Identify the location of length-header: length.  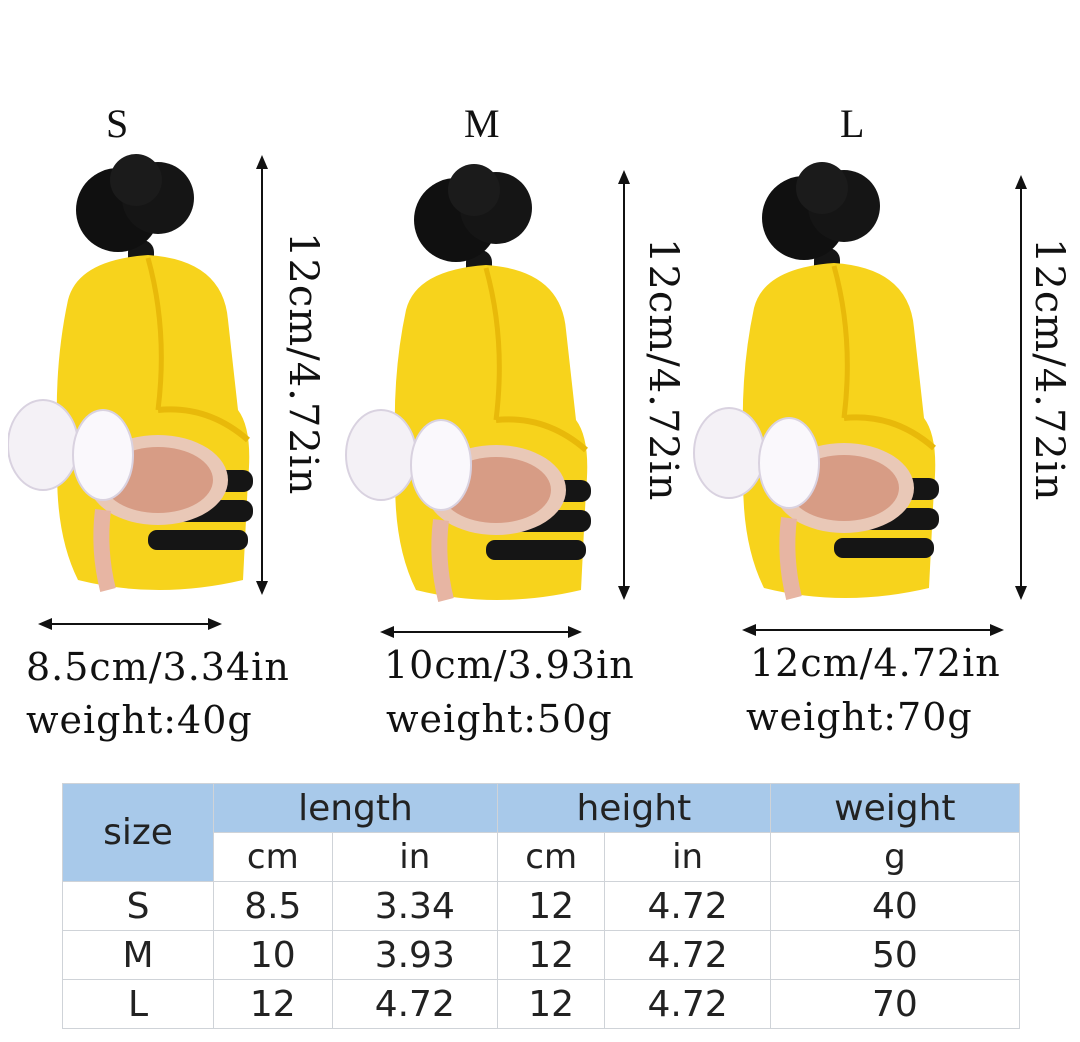
(355, 808).